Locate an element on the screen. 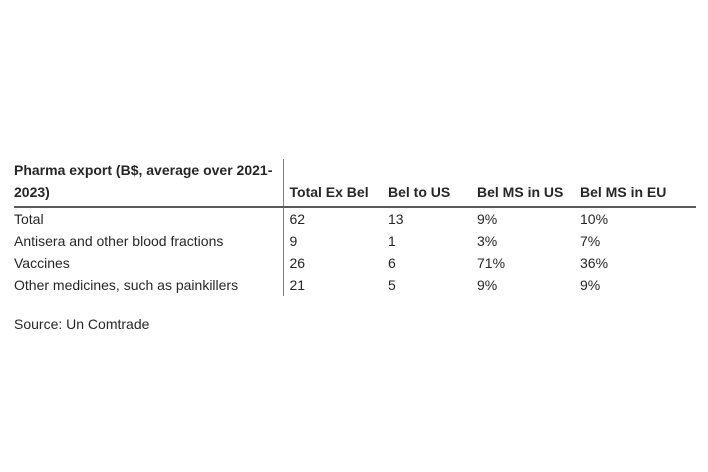 The image size is (708, 472). cell-value: 13 is located at coordinates (396, 219).